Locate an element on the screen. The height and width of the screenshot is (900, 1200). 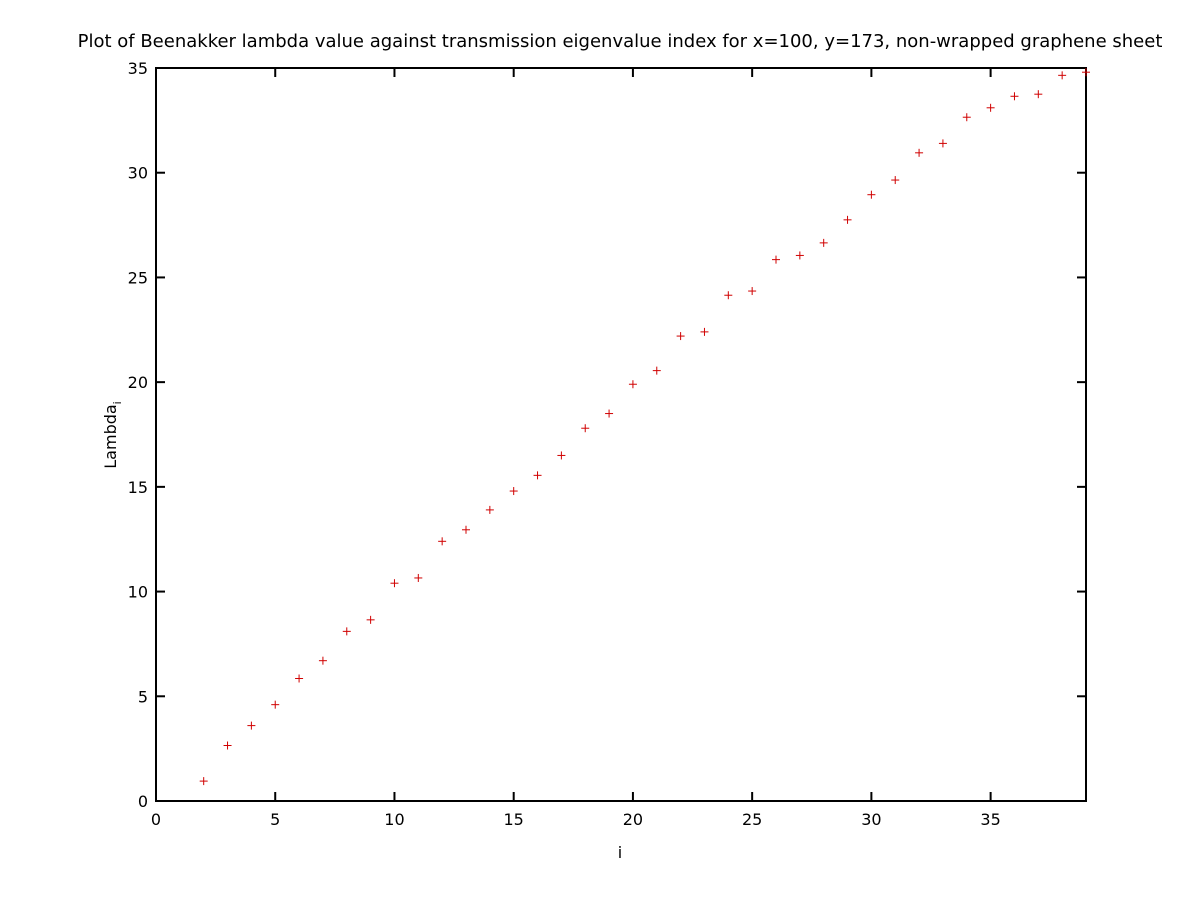
x-tick-label: 5 is located at coordinates (275, 819).